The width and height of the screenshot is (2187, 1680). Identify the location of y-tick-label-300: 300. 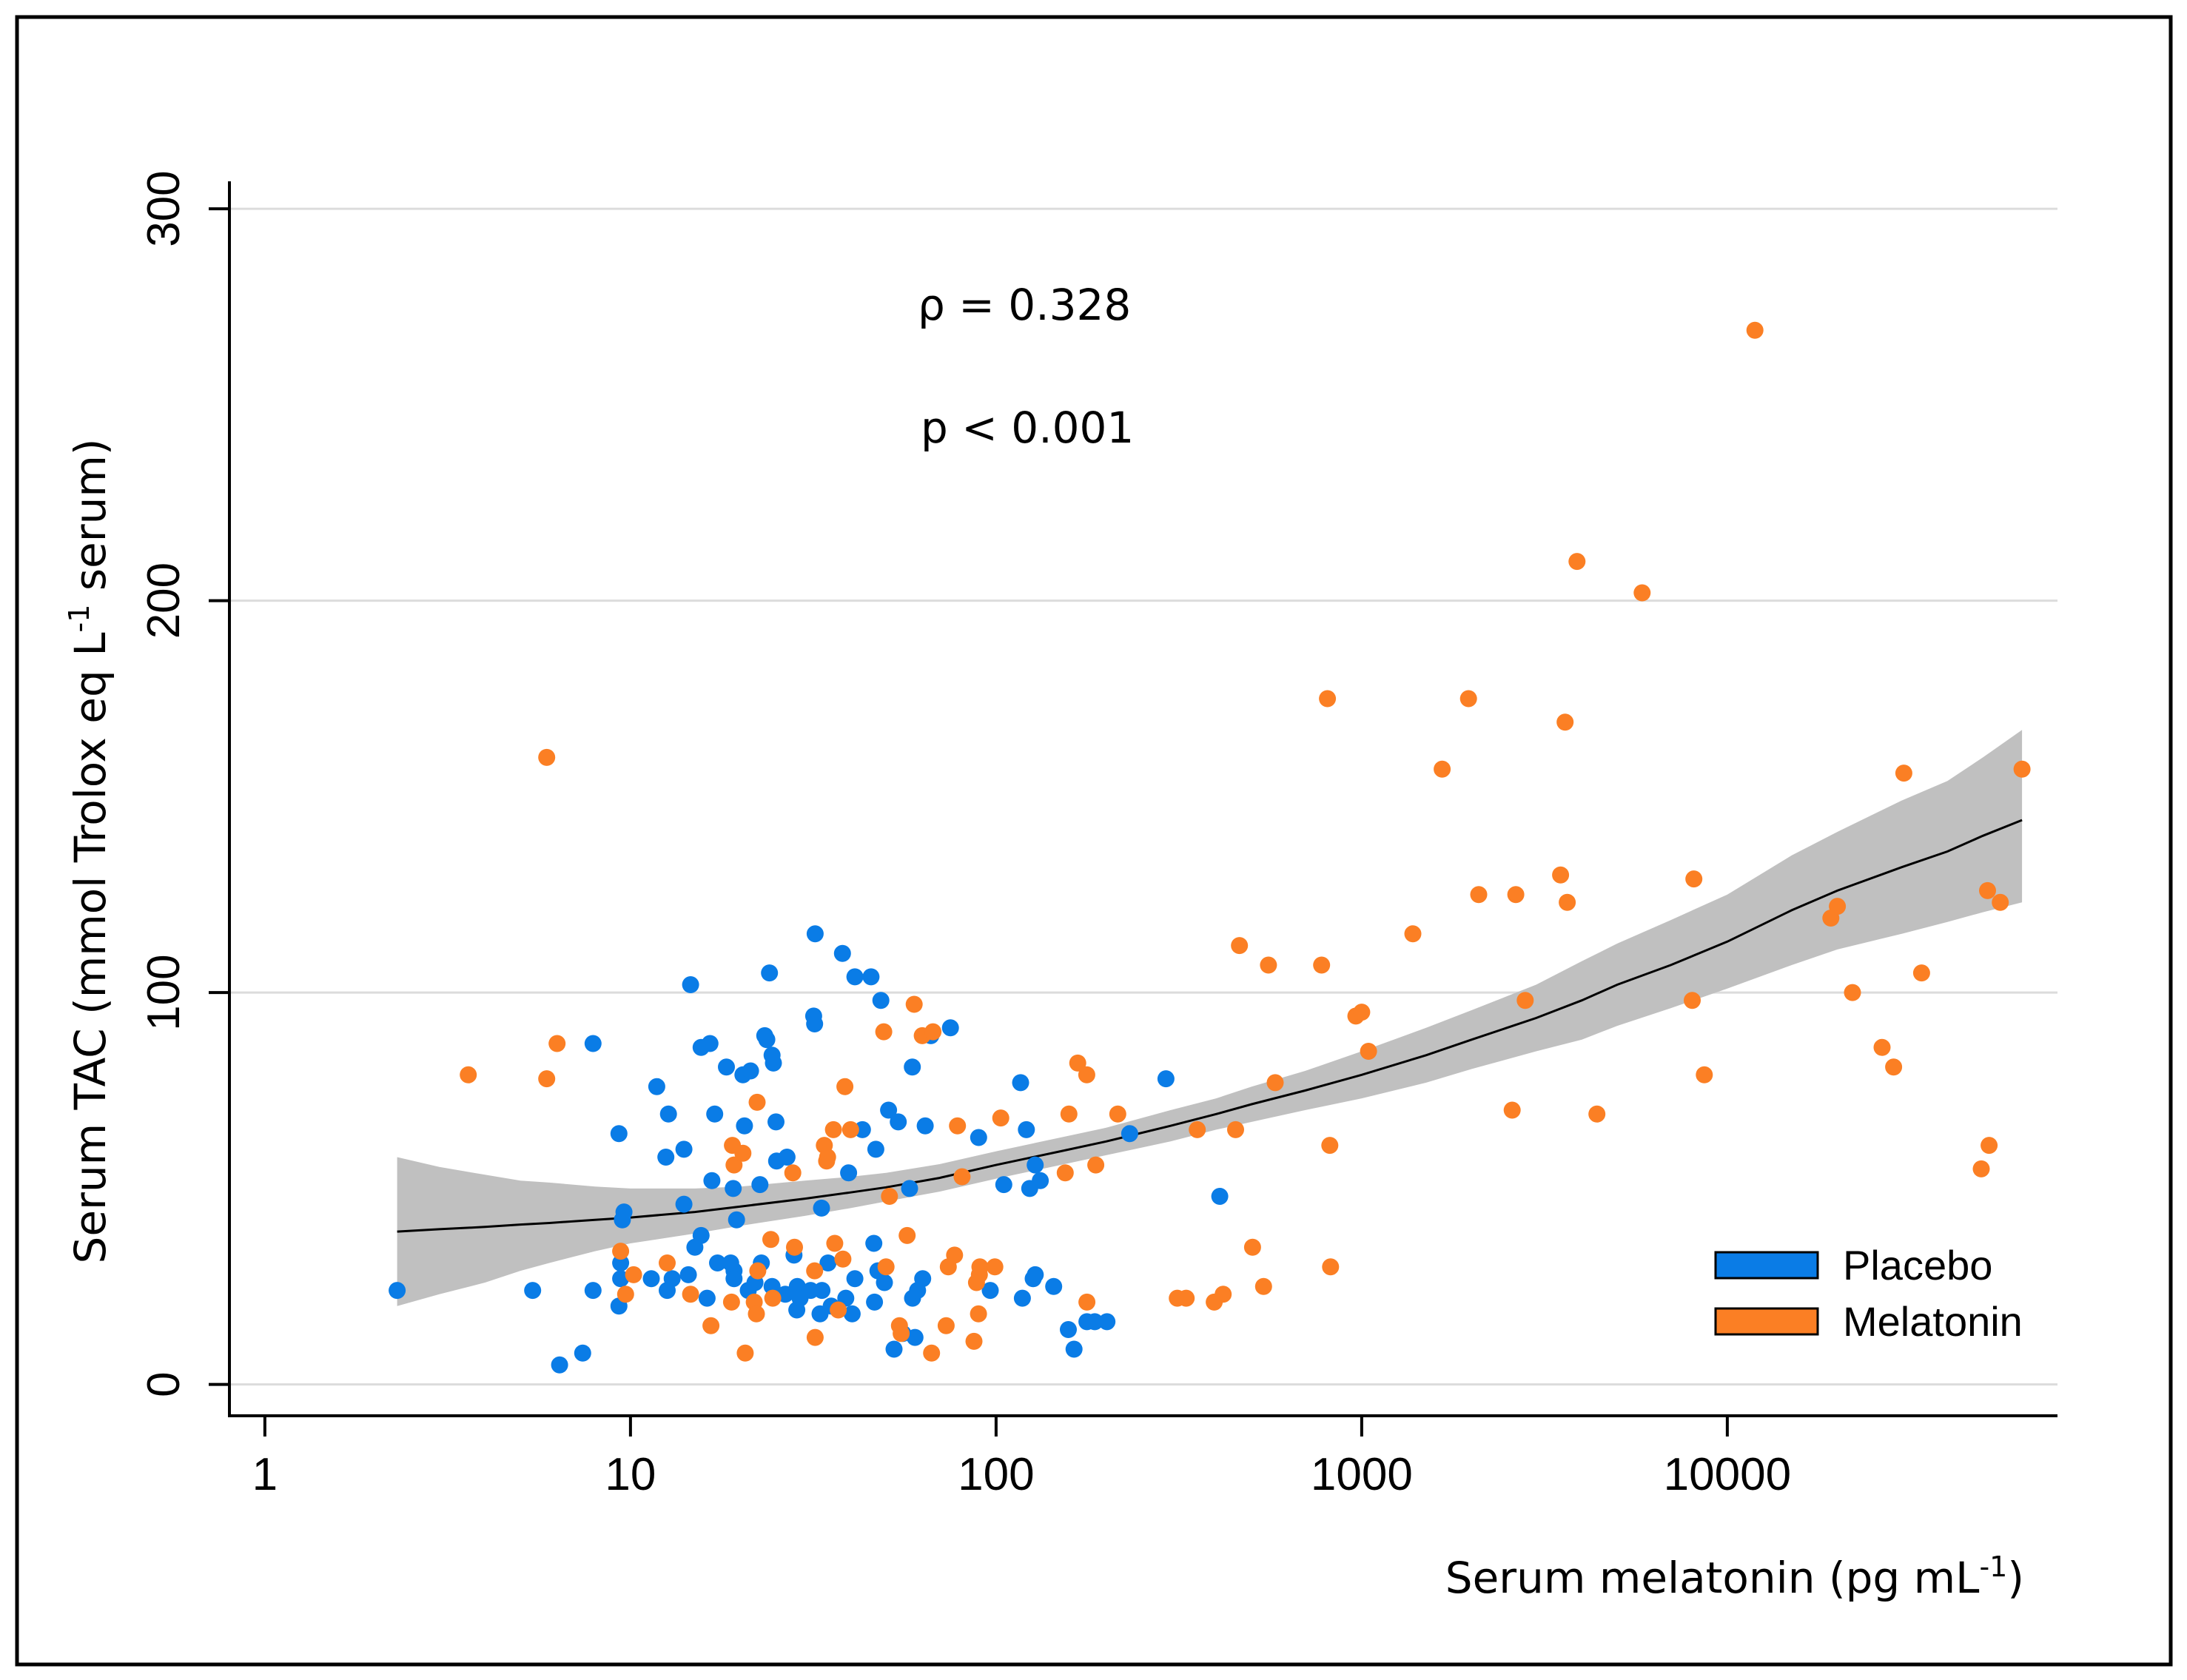
(164, 208).